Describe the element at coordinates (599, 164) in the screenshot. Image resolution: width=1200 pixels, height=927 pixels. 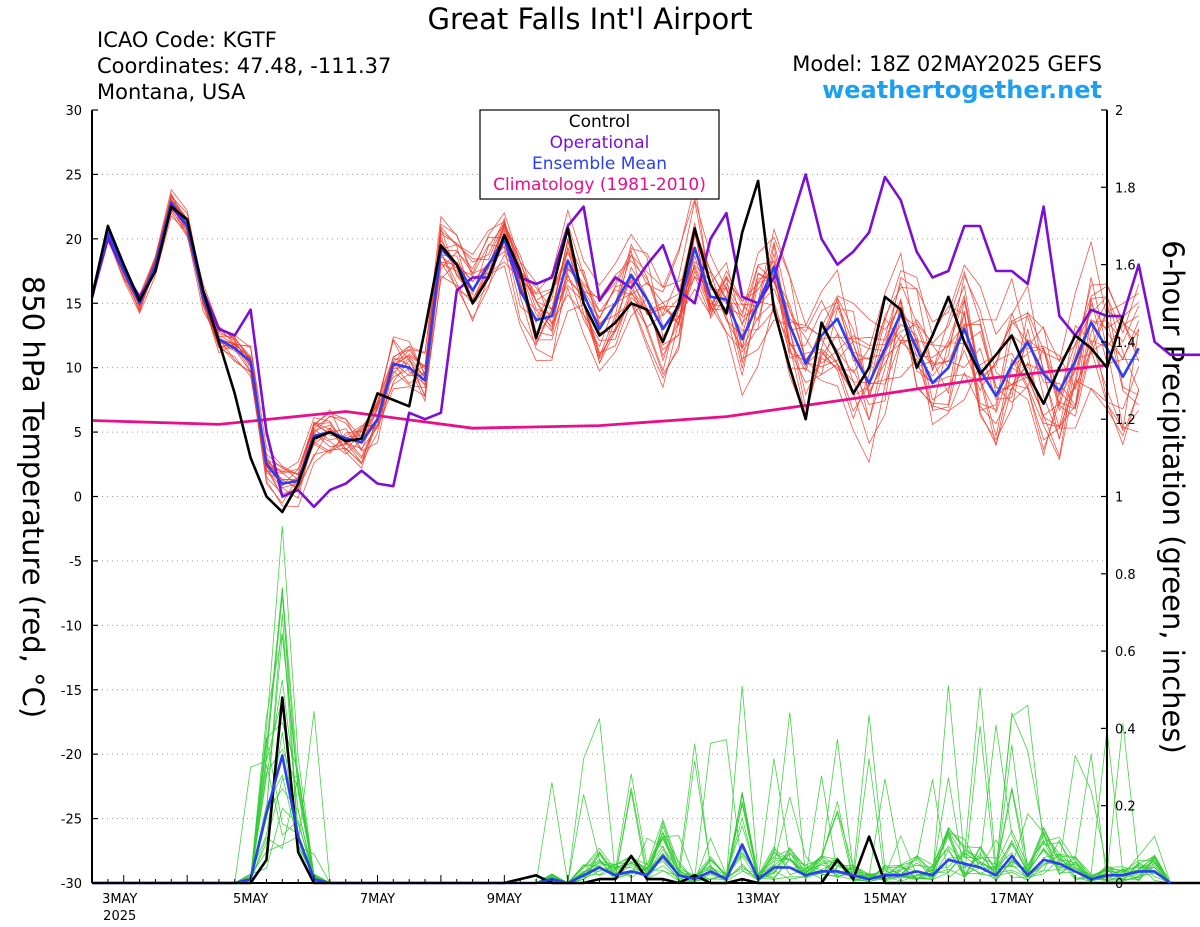
I see `legend-ensemble-mean: Ensemble Mean` at that location.